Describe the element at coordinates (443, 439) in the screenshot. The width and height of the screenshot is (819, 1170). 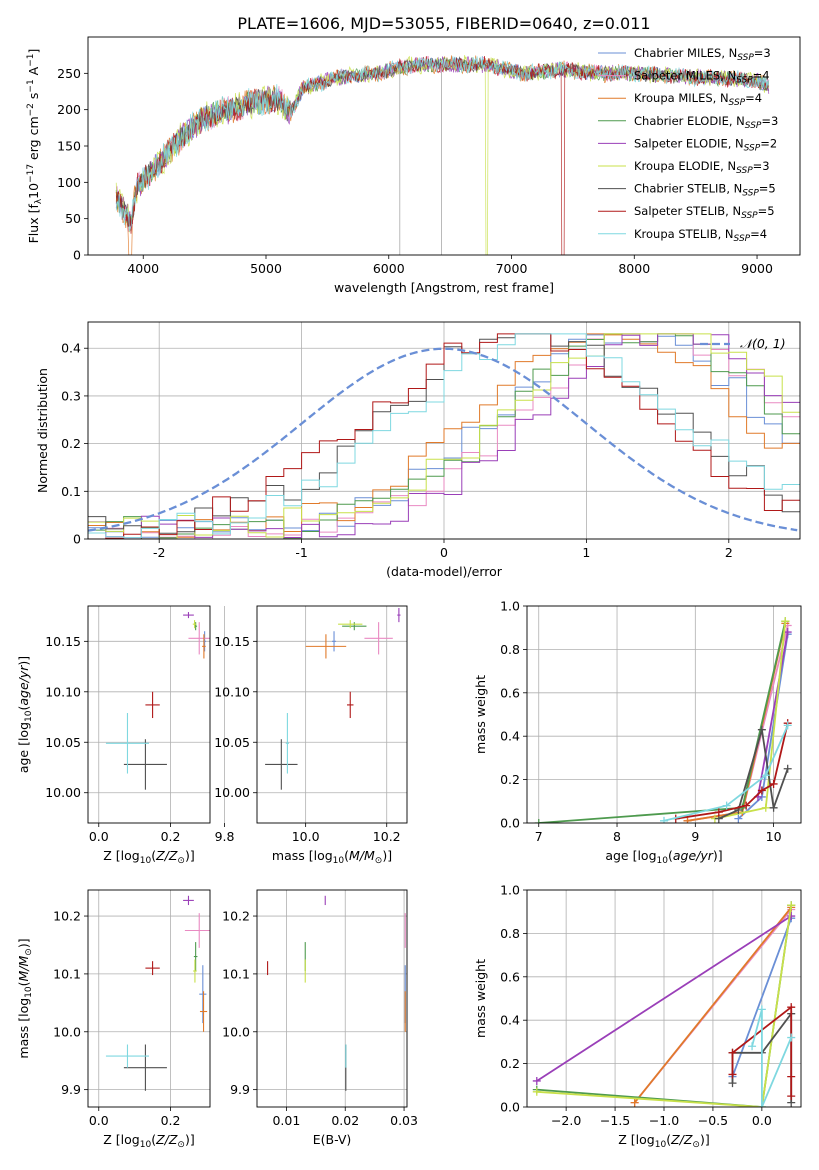
I see `normal-curve` at that location.